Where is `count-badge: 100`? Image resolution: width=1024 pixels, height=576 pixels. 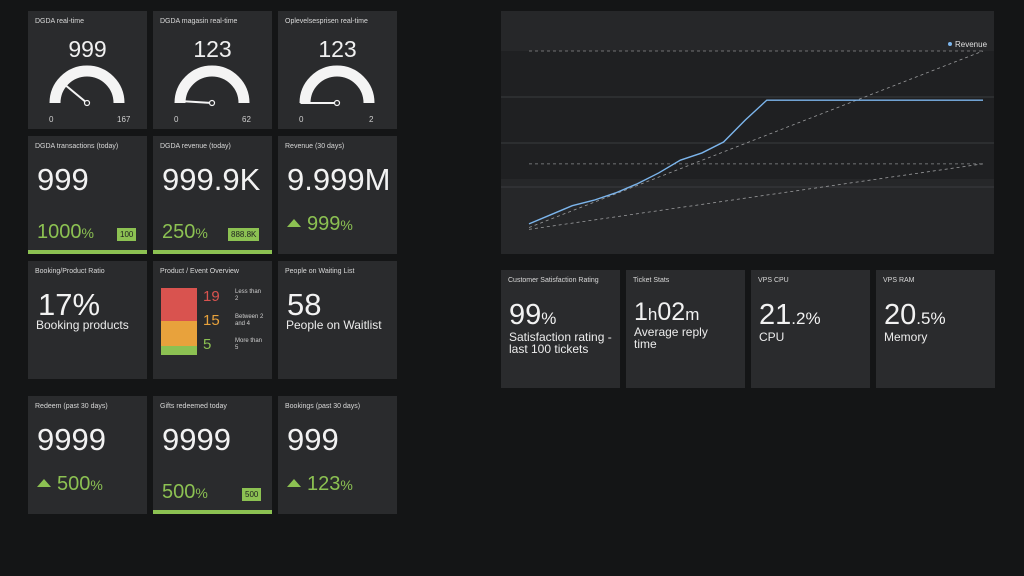 count-badge: 100 is located at coordinates (127, 234).